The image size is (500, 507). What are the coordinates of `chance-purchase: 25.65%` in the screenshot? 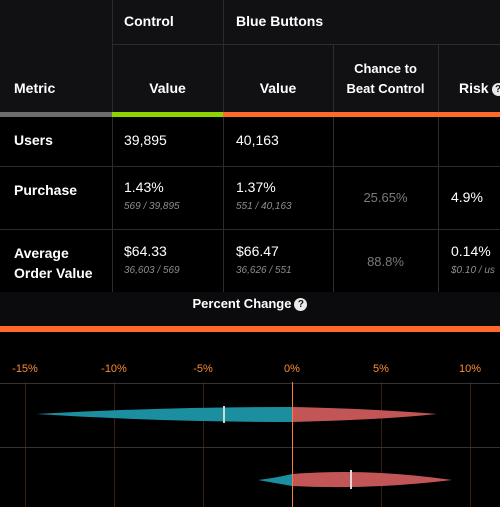 It's located at (385, 197).